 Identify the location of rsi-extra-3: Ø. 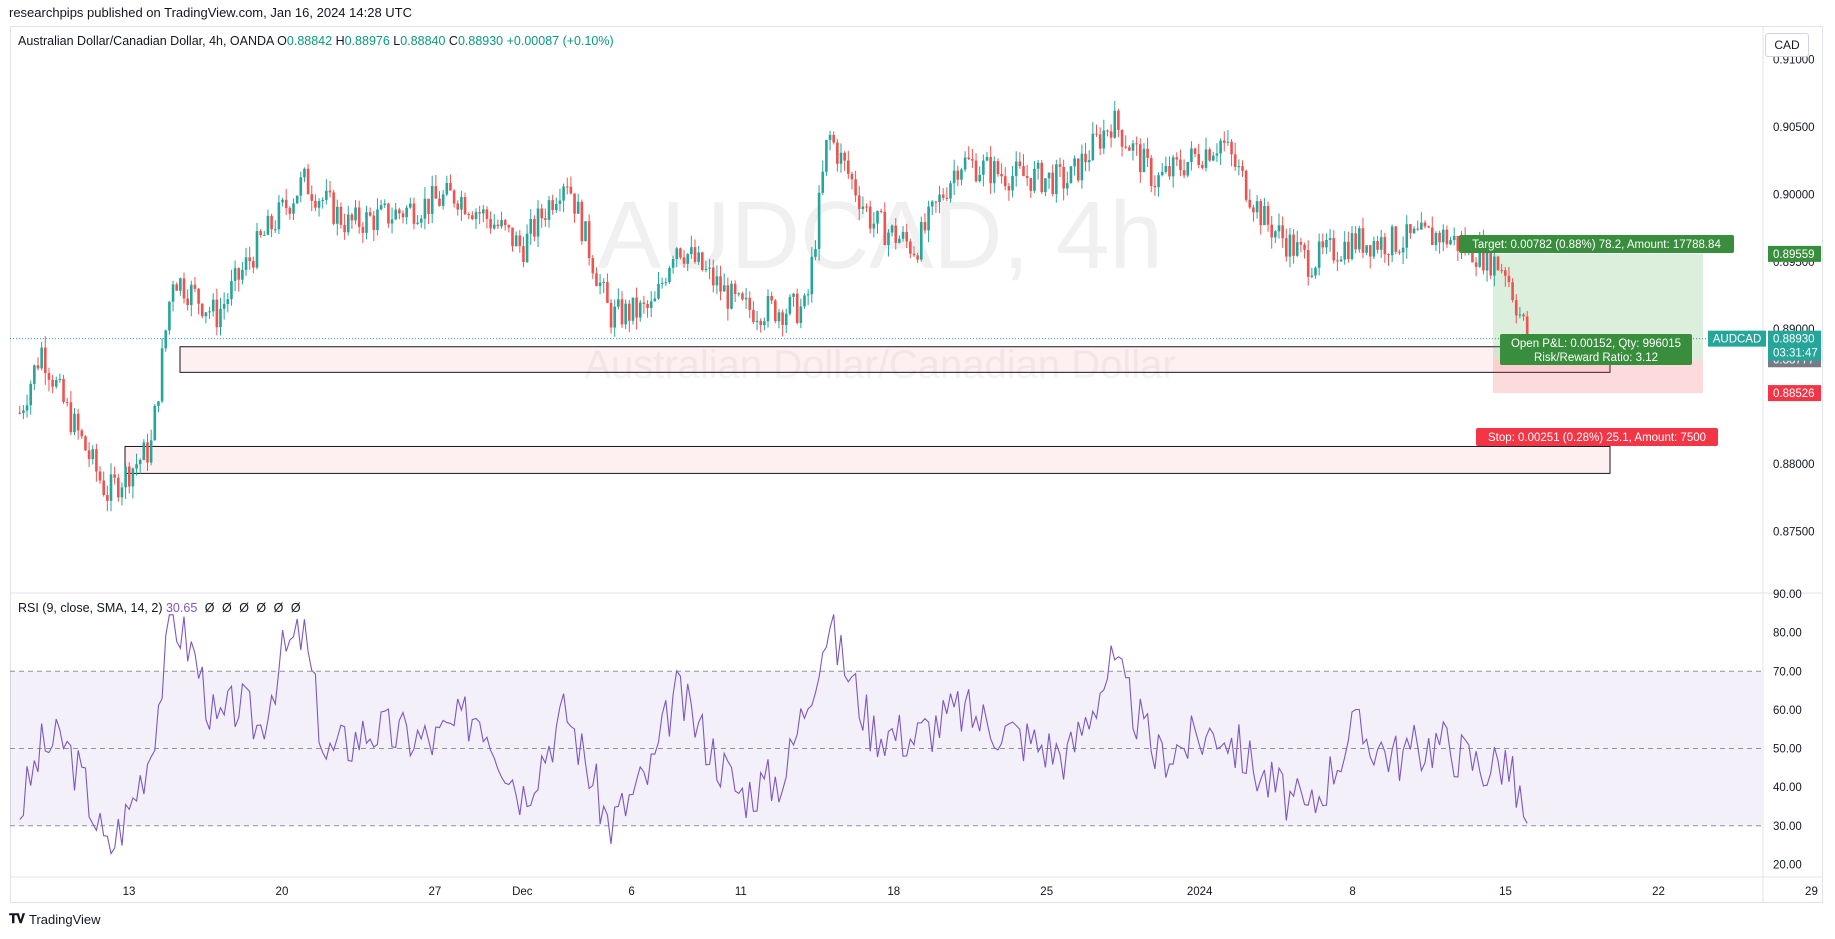
(244, 608).